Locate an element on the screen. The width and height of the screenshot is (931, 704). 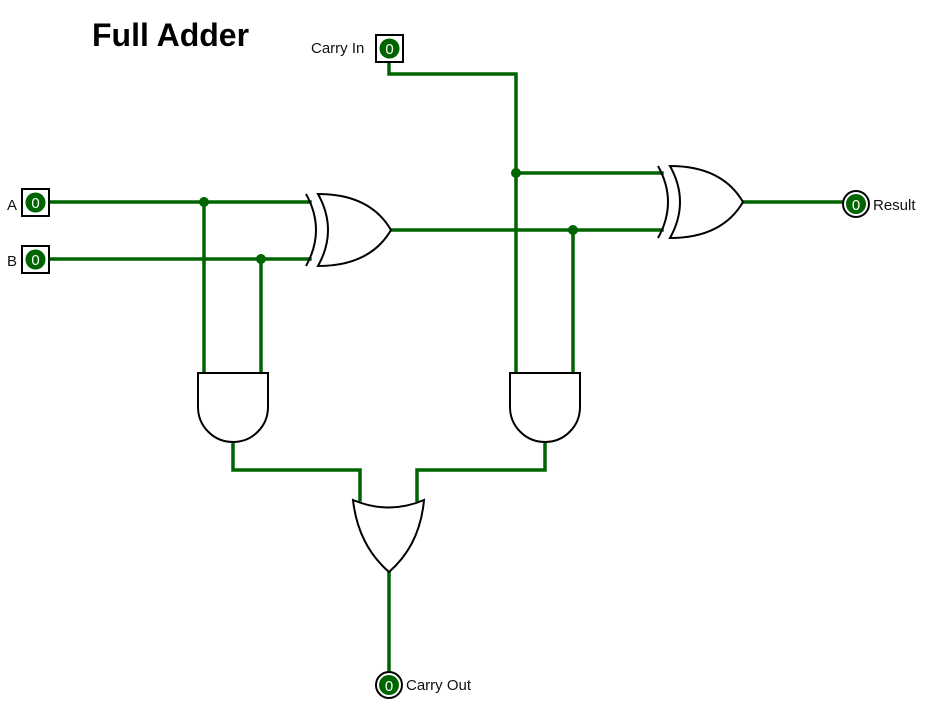
input-b-value: 0 is located at coordinates (35, 260).